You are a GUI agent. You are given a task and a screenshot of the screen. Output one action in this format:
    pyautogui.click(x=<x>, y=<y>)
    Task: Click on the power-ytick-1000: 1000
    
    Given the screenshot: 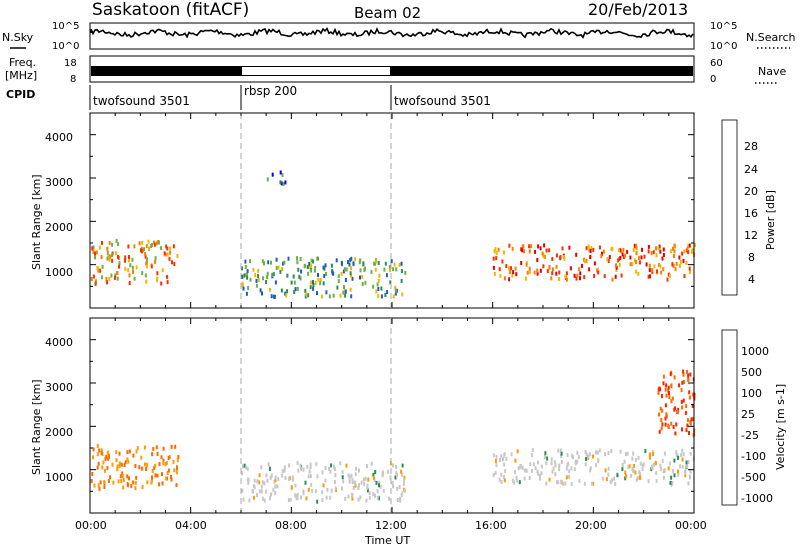 What is the action you would take?
    pyautogui.click(x=59, y=272)
    